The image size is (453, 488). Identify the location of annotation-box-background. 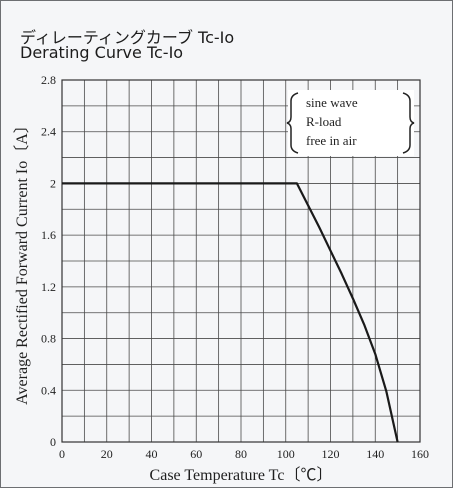
(351, 123).